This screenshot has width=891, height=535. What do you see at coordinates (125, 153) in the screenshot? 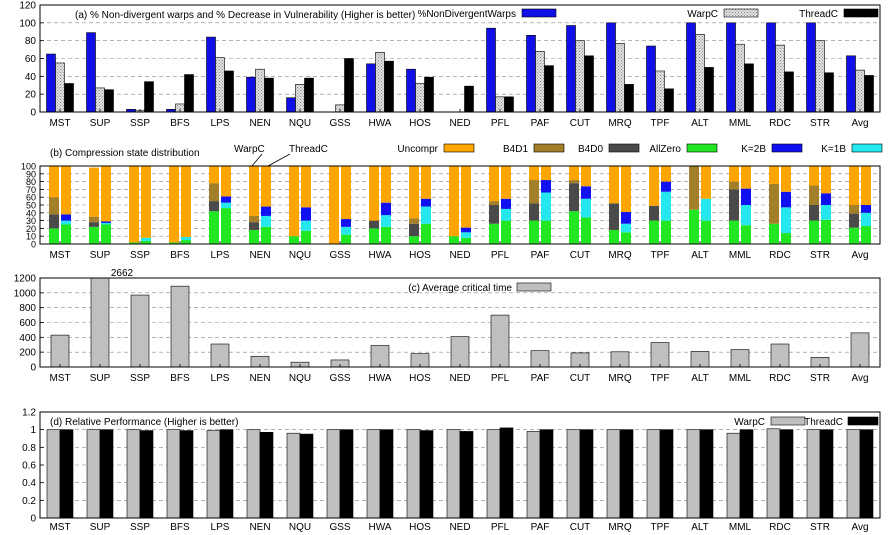
I see `chart-title: (b) Compression state distribution` at bounding box center [125, 153].